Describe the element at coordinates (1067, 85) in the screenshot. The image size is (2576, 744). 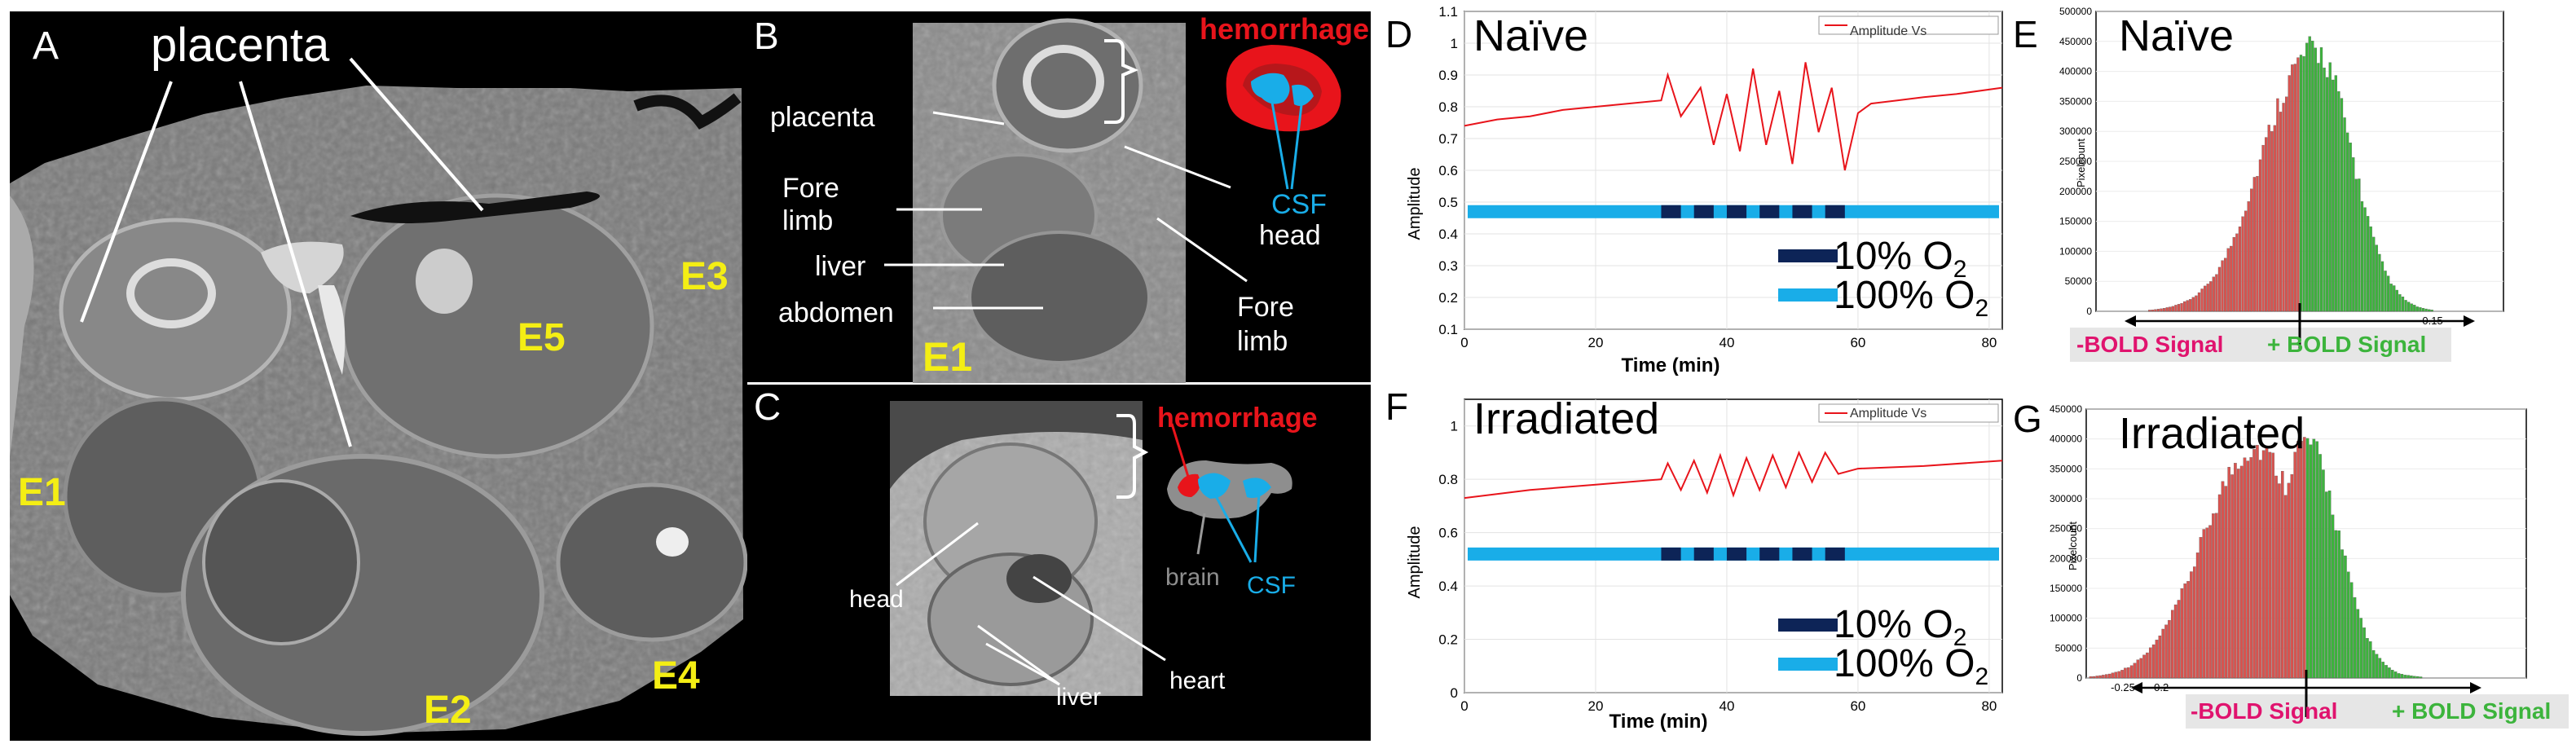
I see `head-b` at that location.